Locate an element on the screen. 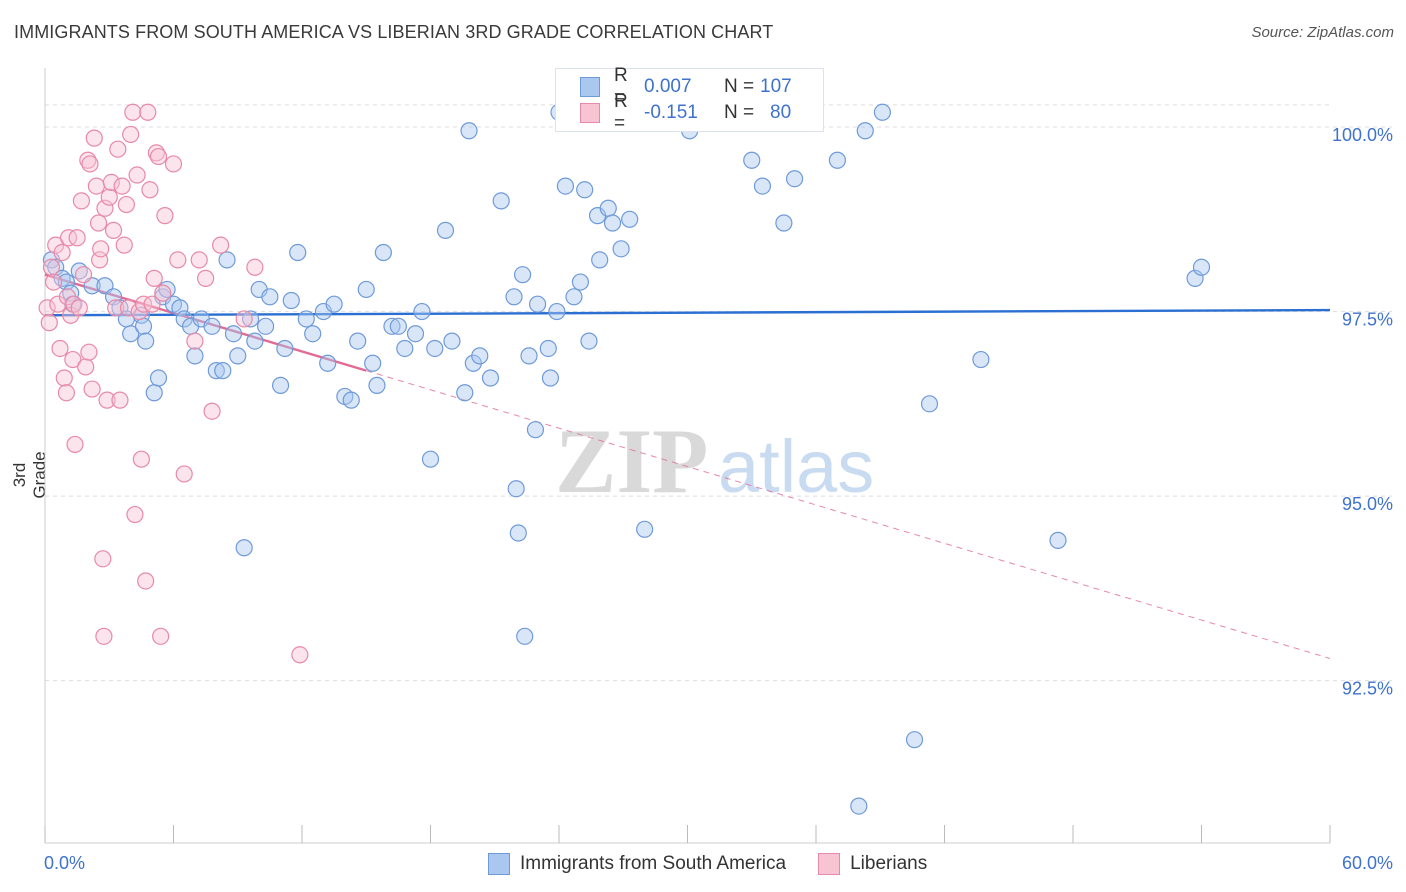 This screenshot has height=892, width=1406. legend-row-liberians: R = -0.151 N = 80 is located at coordinates (685, 112).